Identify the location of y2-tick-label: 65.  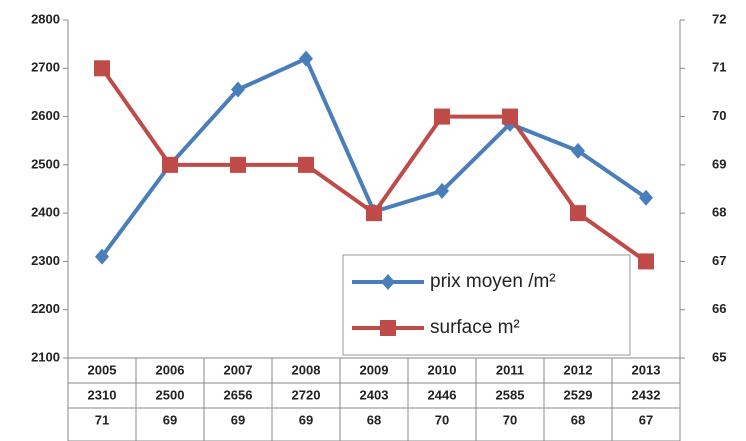
(719, 356).